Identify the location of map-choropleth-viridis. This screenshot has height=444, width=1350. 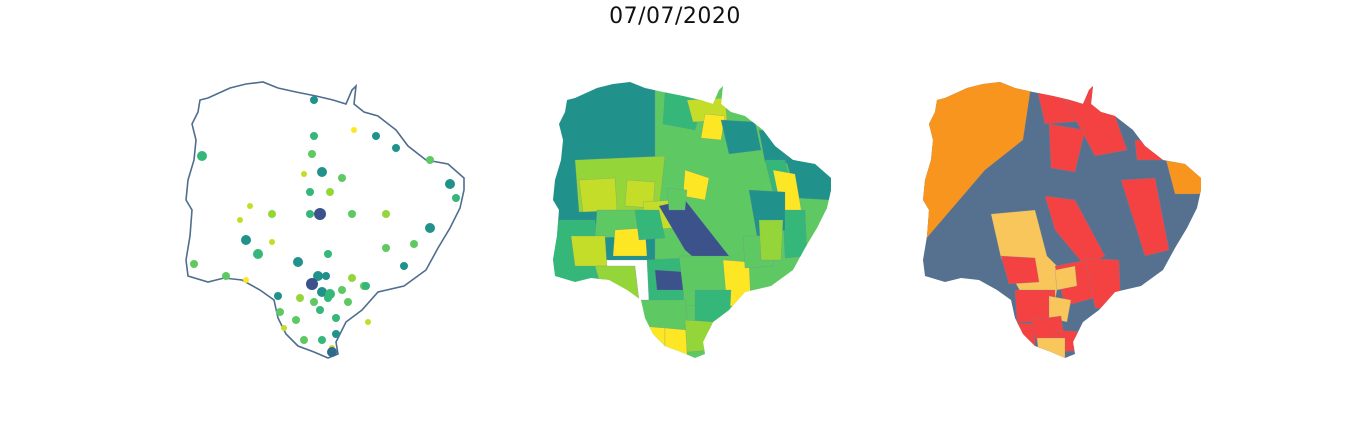
(692, 220).